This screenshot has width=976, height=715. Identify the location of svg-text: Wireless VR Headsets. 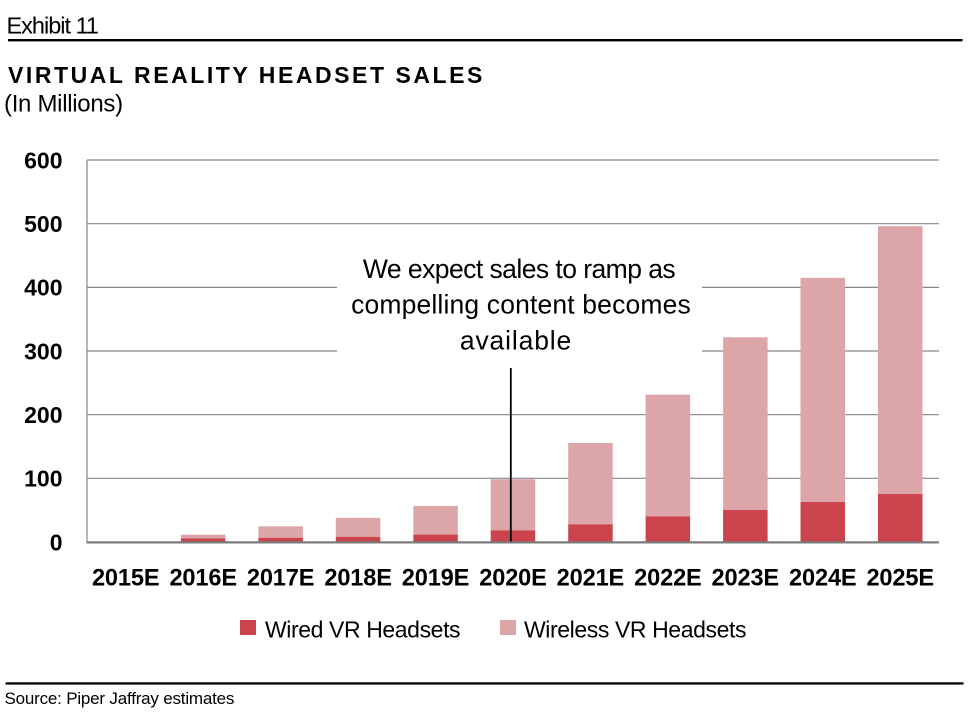
(635, 630).